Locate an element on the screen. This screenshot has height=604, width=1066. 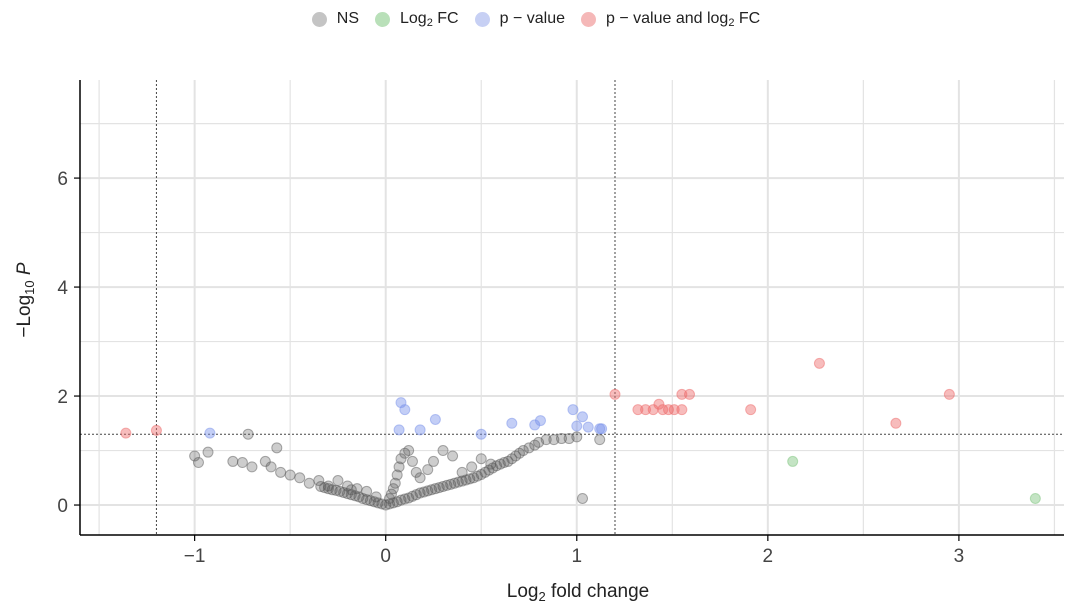
legend-label-ns: NS is located at coordinates (347, 18).